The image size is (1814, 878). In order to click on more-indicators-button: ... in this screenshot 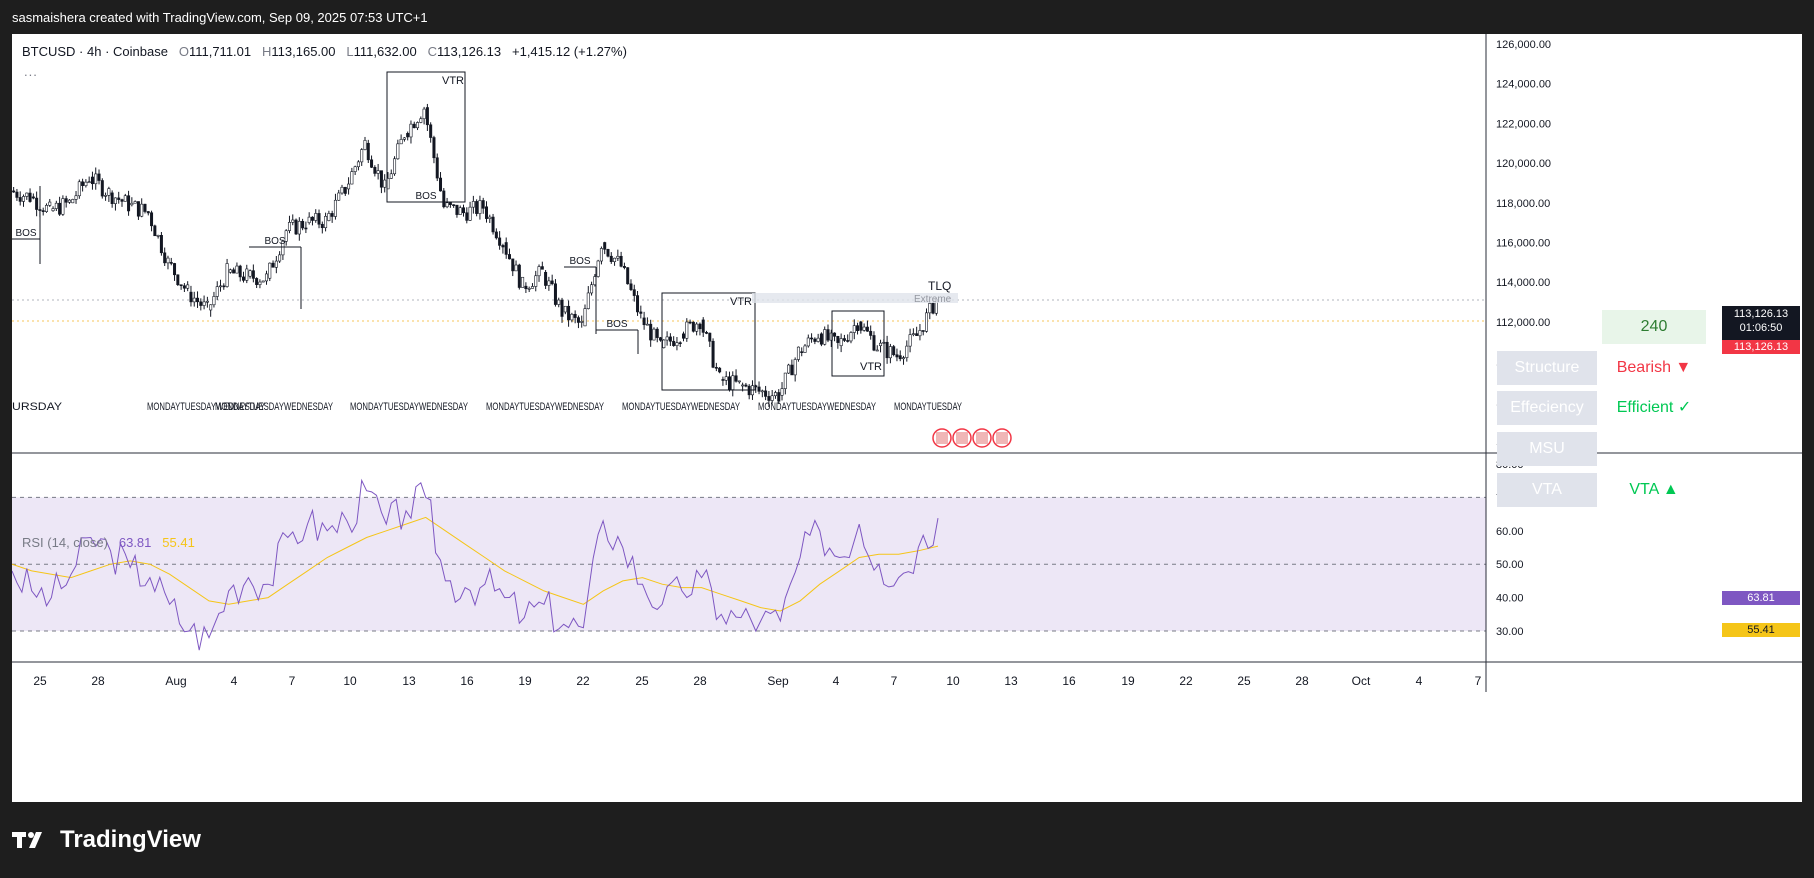, I will do `click(31, 71)`.